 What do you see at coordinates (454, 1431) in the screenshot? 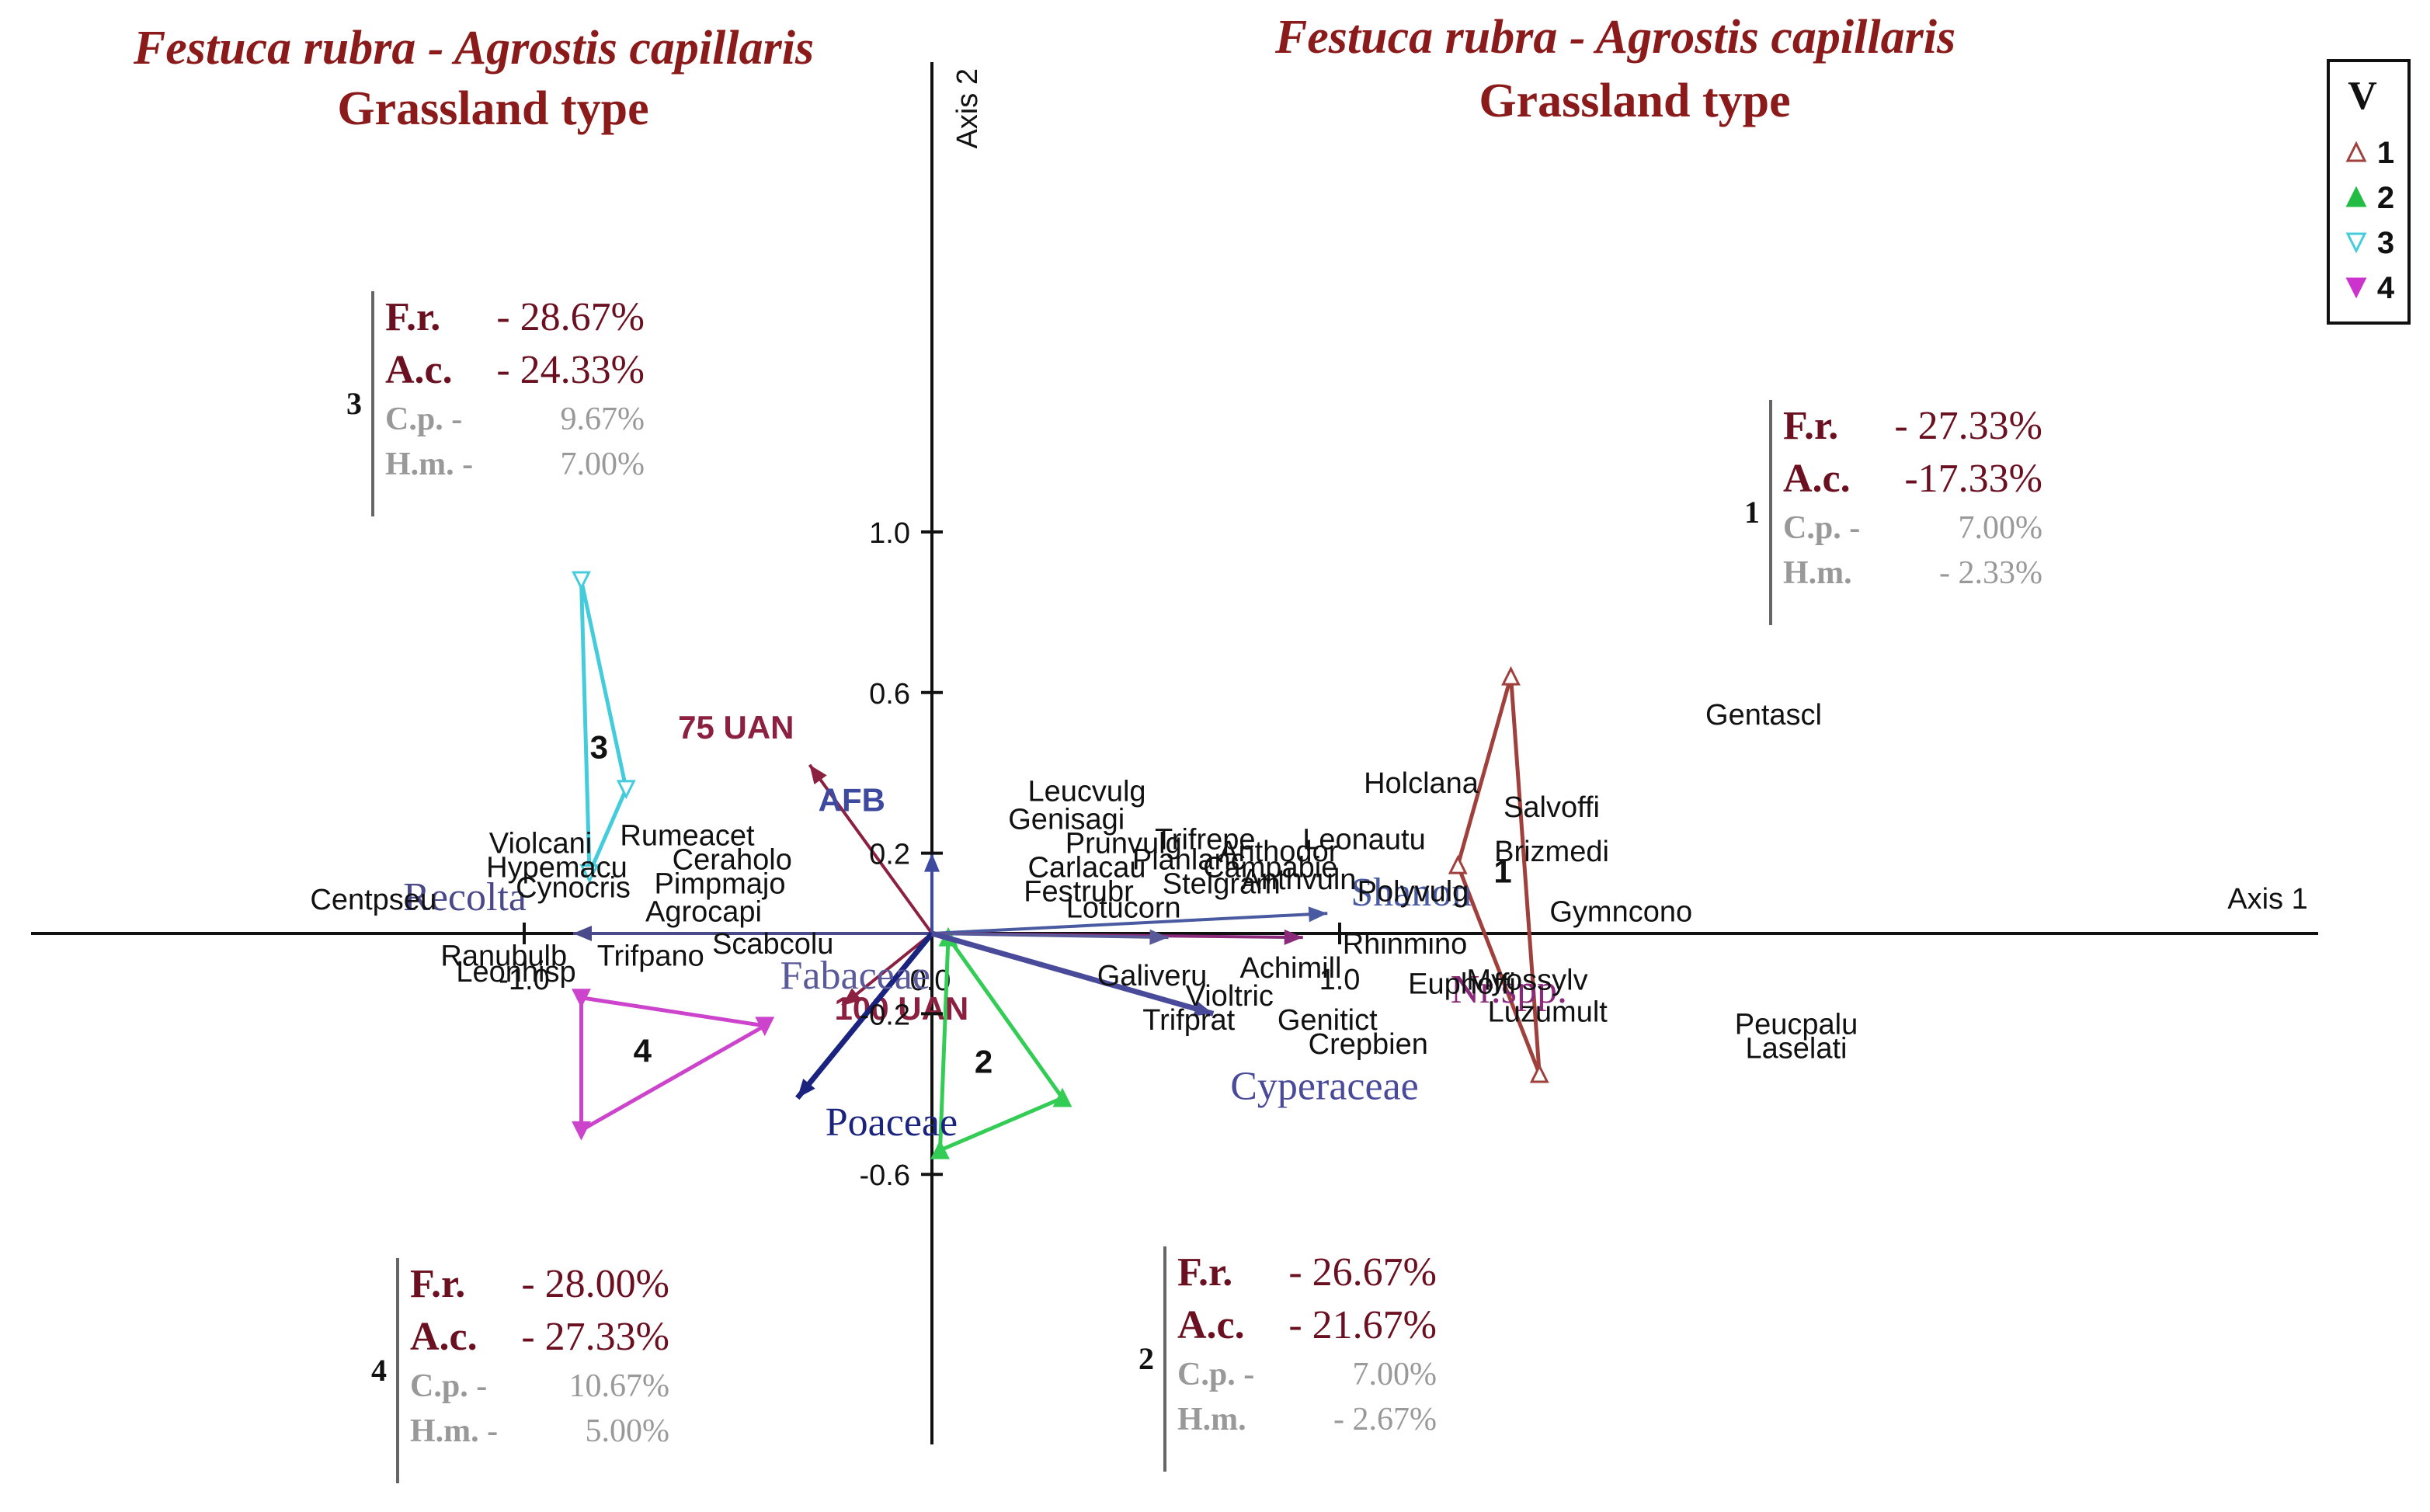
I see `composition-hm-label: H.m. -` at bounding box center [454, 1431].